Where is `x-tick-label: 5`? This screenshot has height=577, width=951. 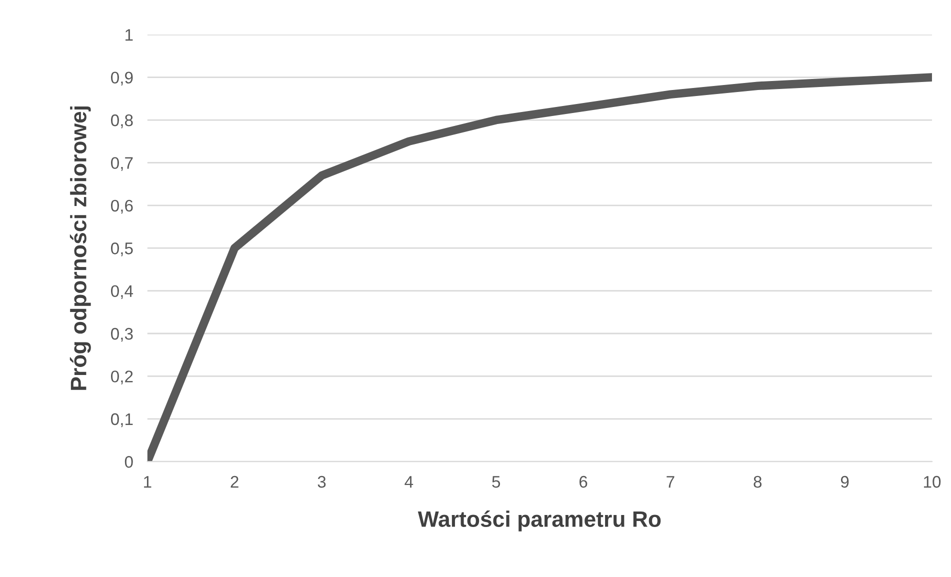
x-tick-label: 5 is located at coordinates (496, 482).